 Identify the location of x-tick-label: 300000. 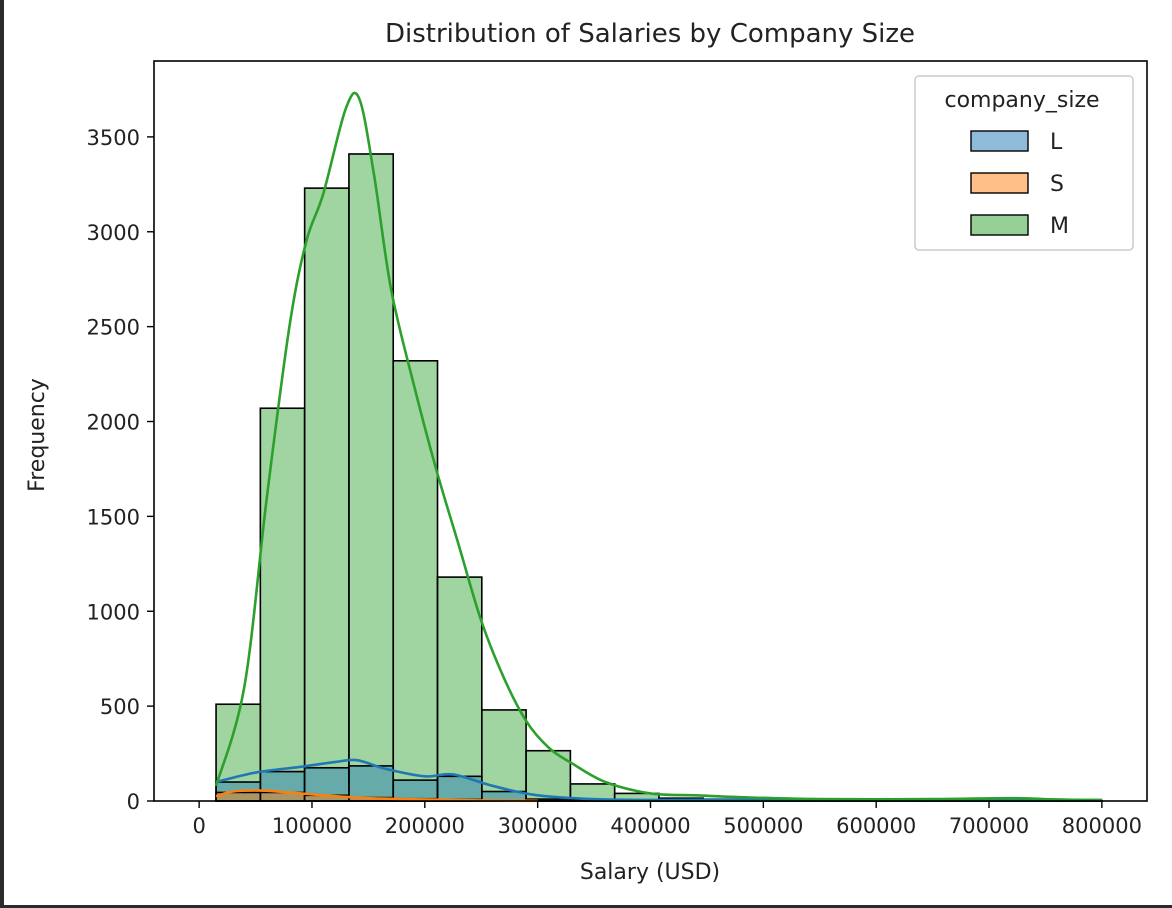
(538, 826).